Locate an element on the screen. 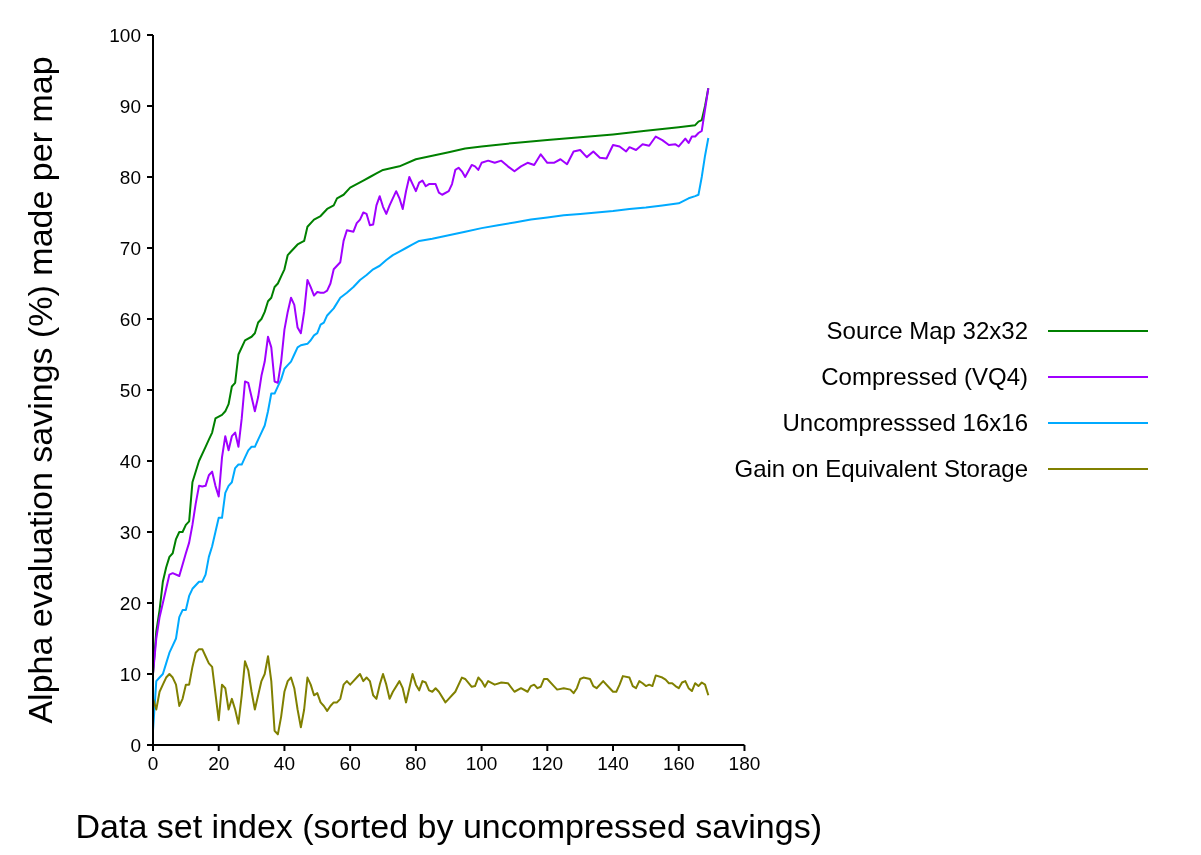 Image resolution: width=1201 pixels, height=855 pixels. y-tick-label: 90 is located at coordinates (130, 106).